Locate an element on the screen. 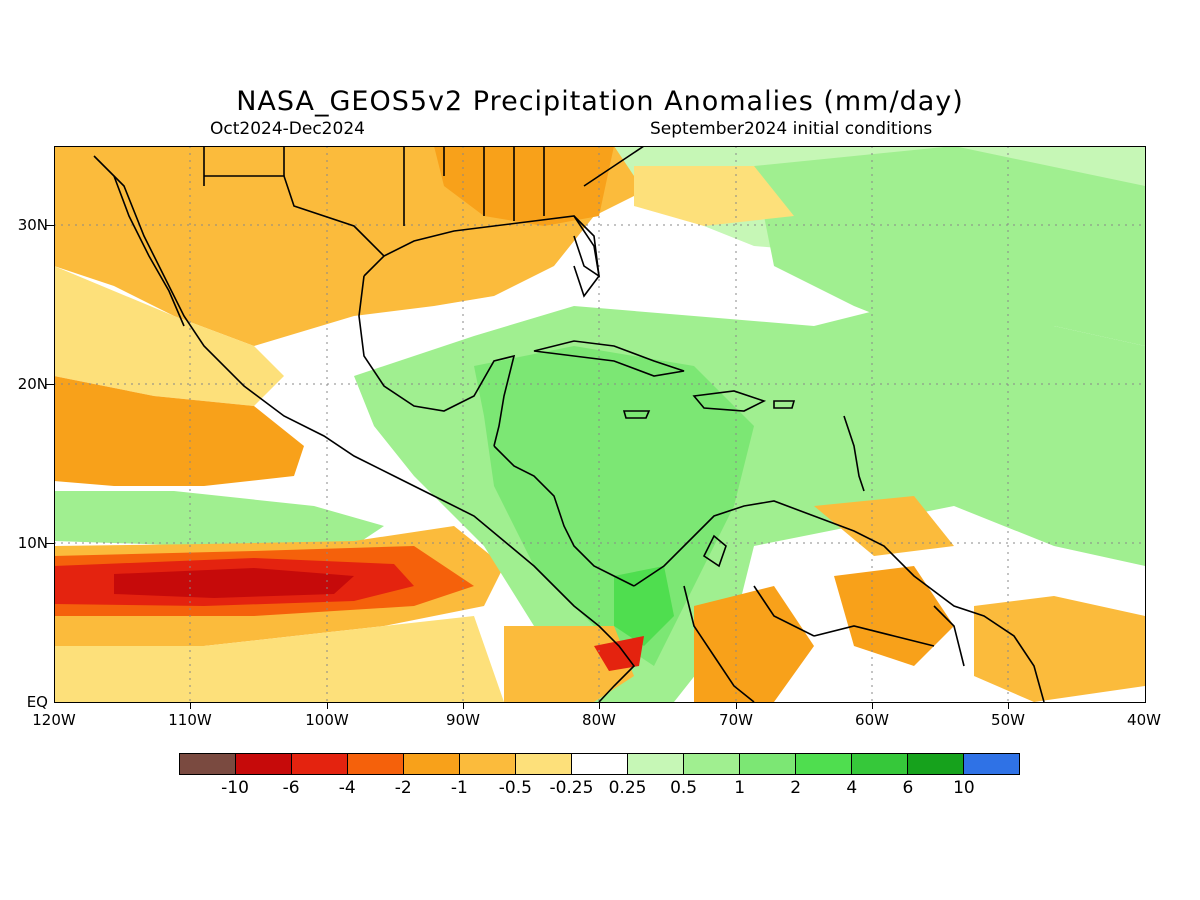 The image size is (1200, 900). colorbar-label: 1 is located at coordinates (740, 788).